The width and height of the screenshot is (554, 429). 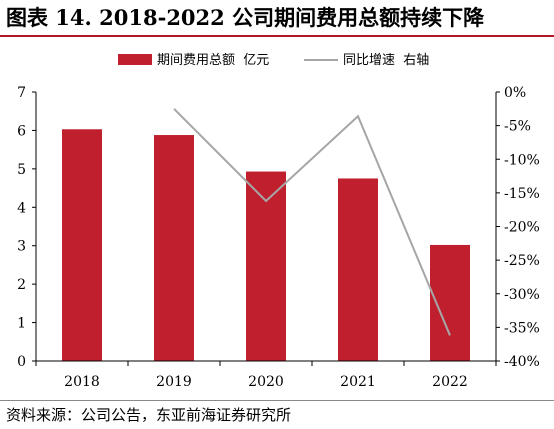 What do you see at coordinates (266, 266) in the screenshot?
I see `bar-2020` at bounding box center [266, 266].